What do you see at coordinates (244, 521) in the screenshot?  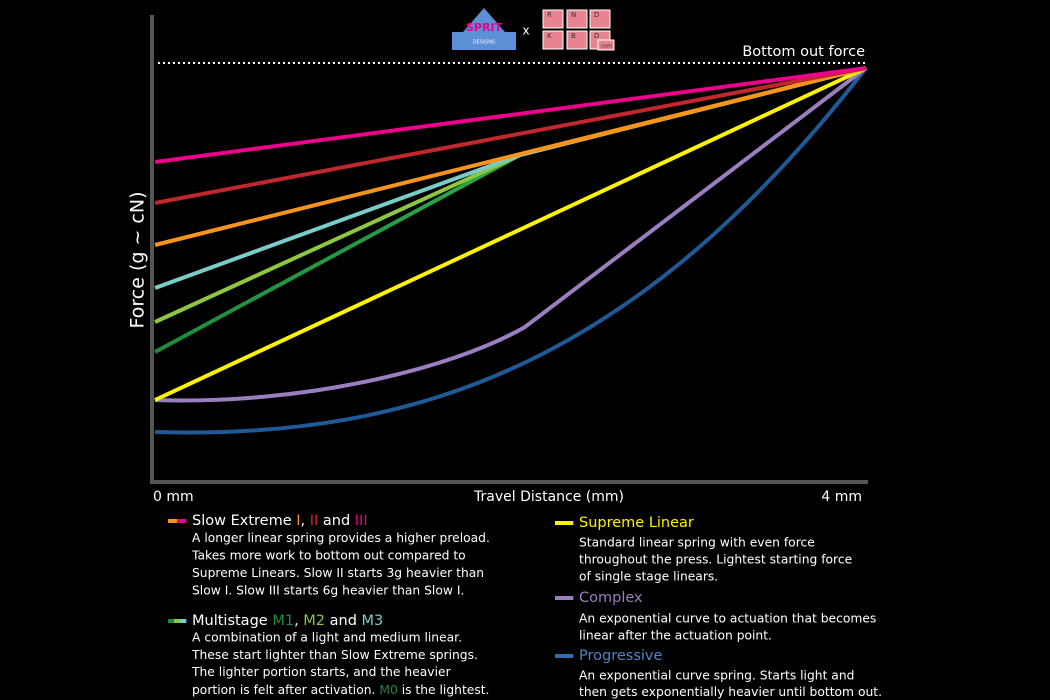 I see `legend-title-part: Slow Extreme` at bounding box center [244, 521].